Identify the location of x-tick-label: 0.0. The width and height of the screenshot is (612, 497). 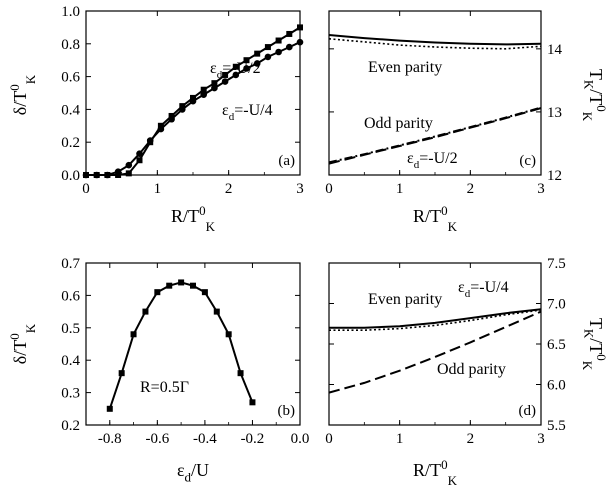
(300, 439).